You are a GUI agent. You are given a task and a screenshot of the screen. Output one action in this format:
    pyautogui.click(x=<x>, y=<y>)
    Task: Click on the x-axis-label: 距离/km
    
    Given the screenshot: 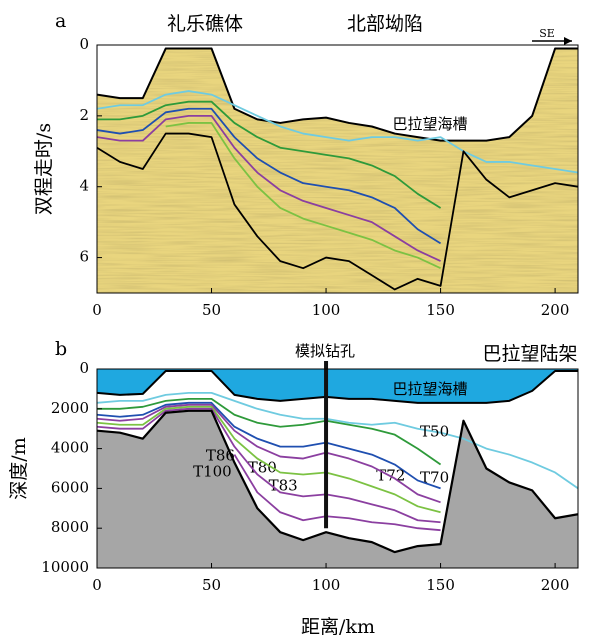 What is the action you would take?
    pyautogui.click(x=338, y=627)
    